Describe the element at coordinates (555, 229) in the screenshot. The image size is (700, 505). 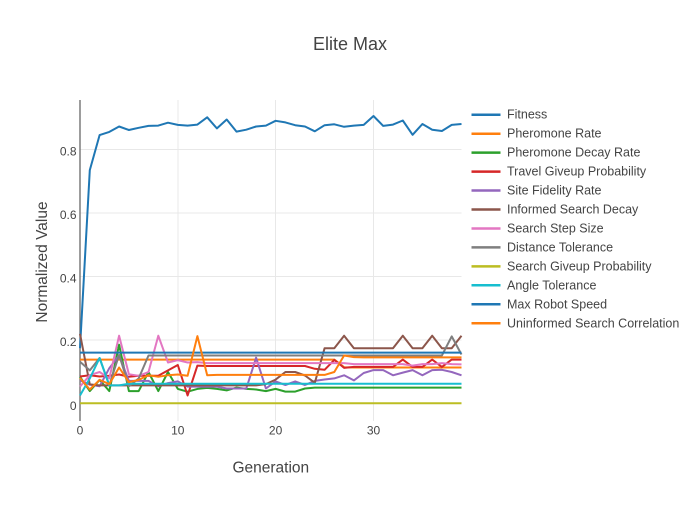
I see `svg-text: Search Step Size` at that location.